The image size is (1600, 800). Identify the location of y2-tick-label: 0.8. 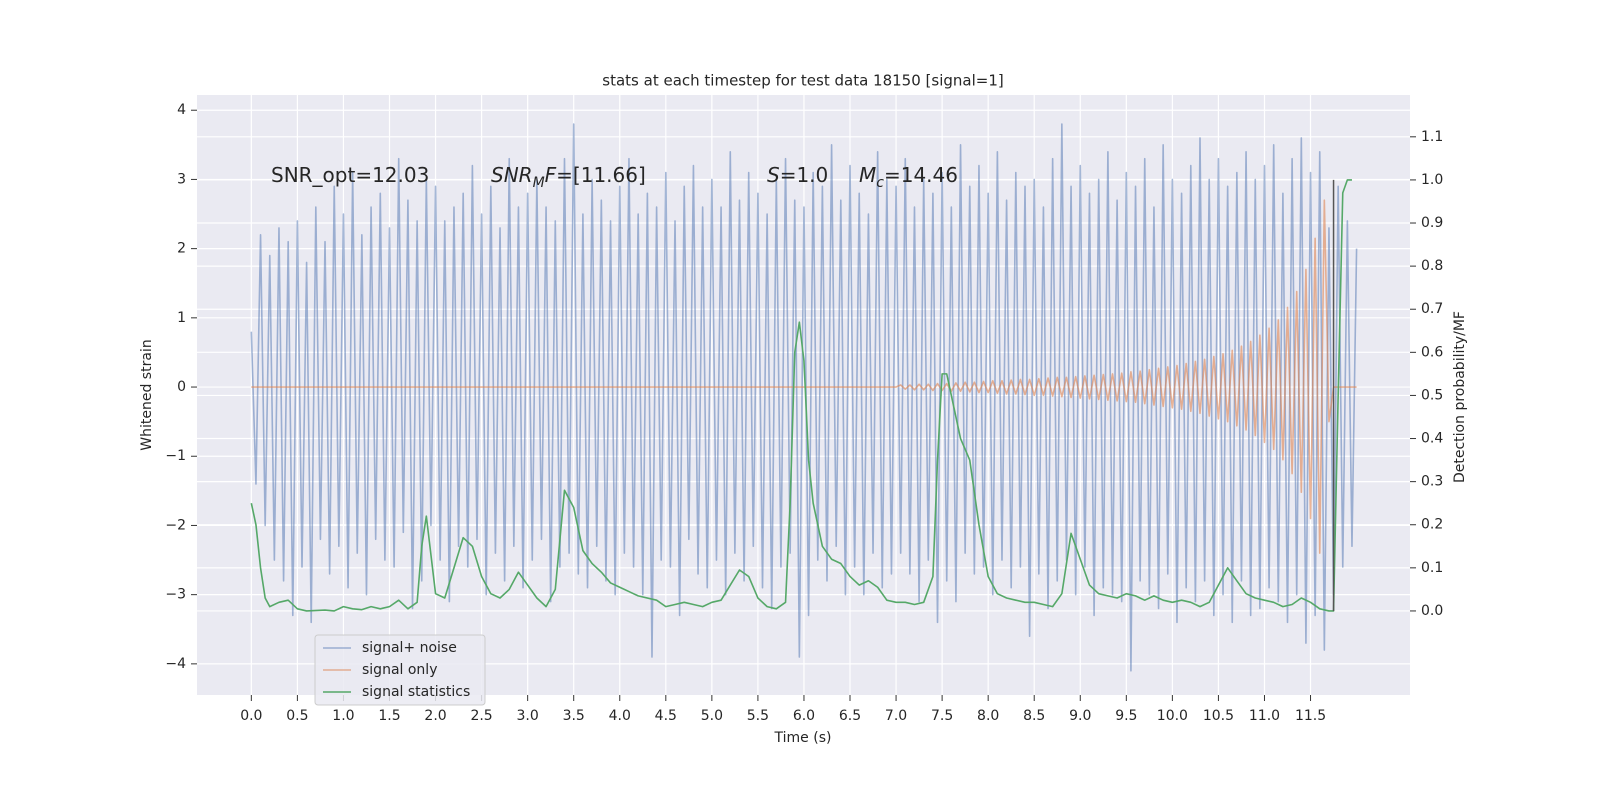
(1432, 266).